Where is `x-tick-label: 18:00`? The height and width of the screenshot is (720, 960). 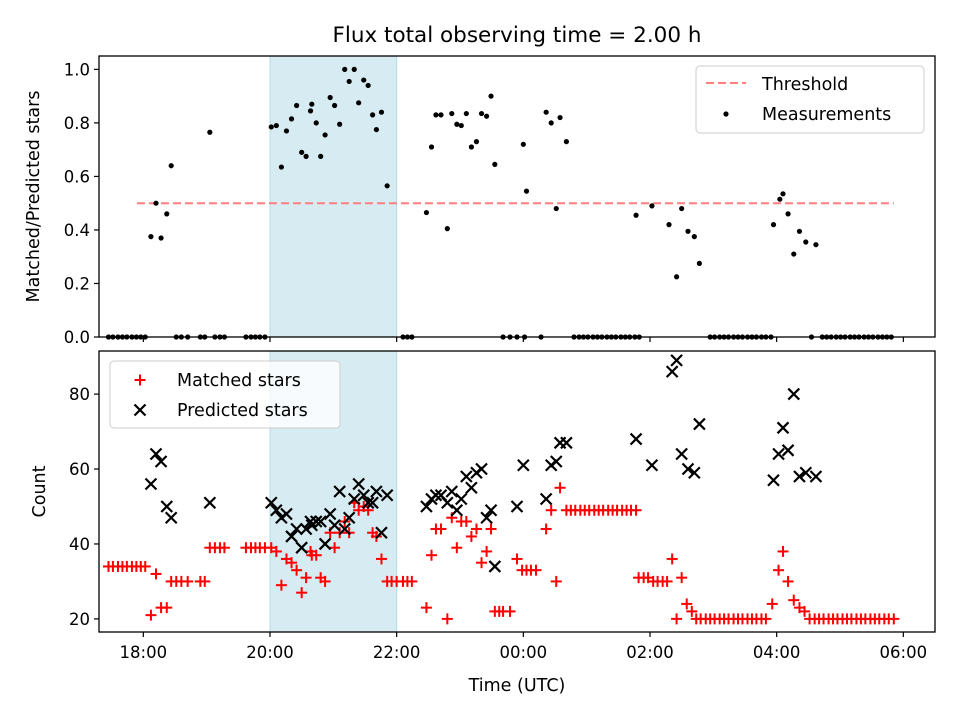 x-tick-label: 18:00 is located at coordinates (144, 652).